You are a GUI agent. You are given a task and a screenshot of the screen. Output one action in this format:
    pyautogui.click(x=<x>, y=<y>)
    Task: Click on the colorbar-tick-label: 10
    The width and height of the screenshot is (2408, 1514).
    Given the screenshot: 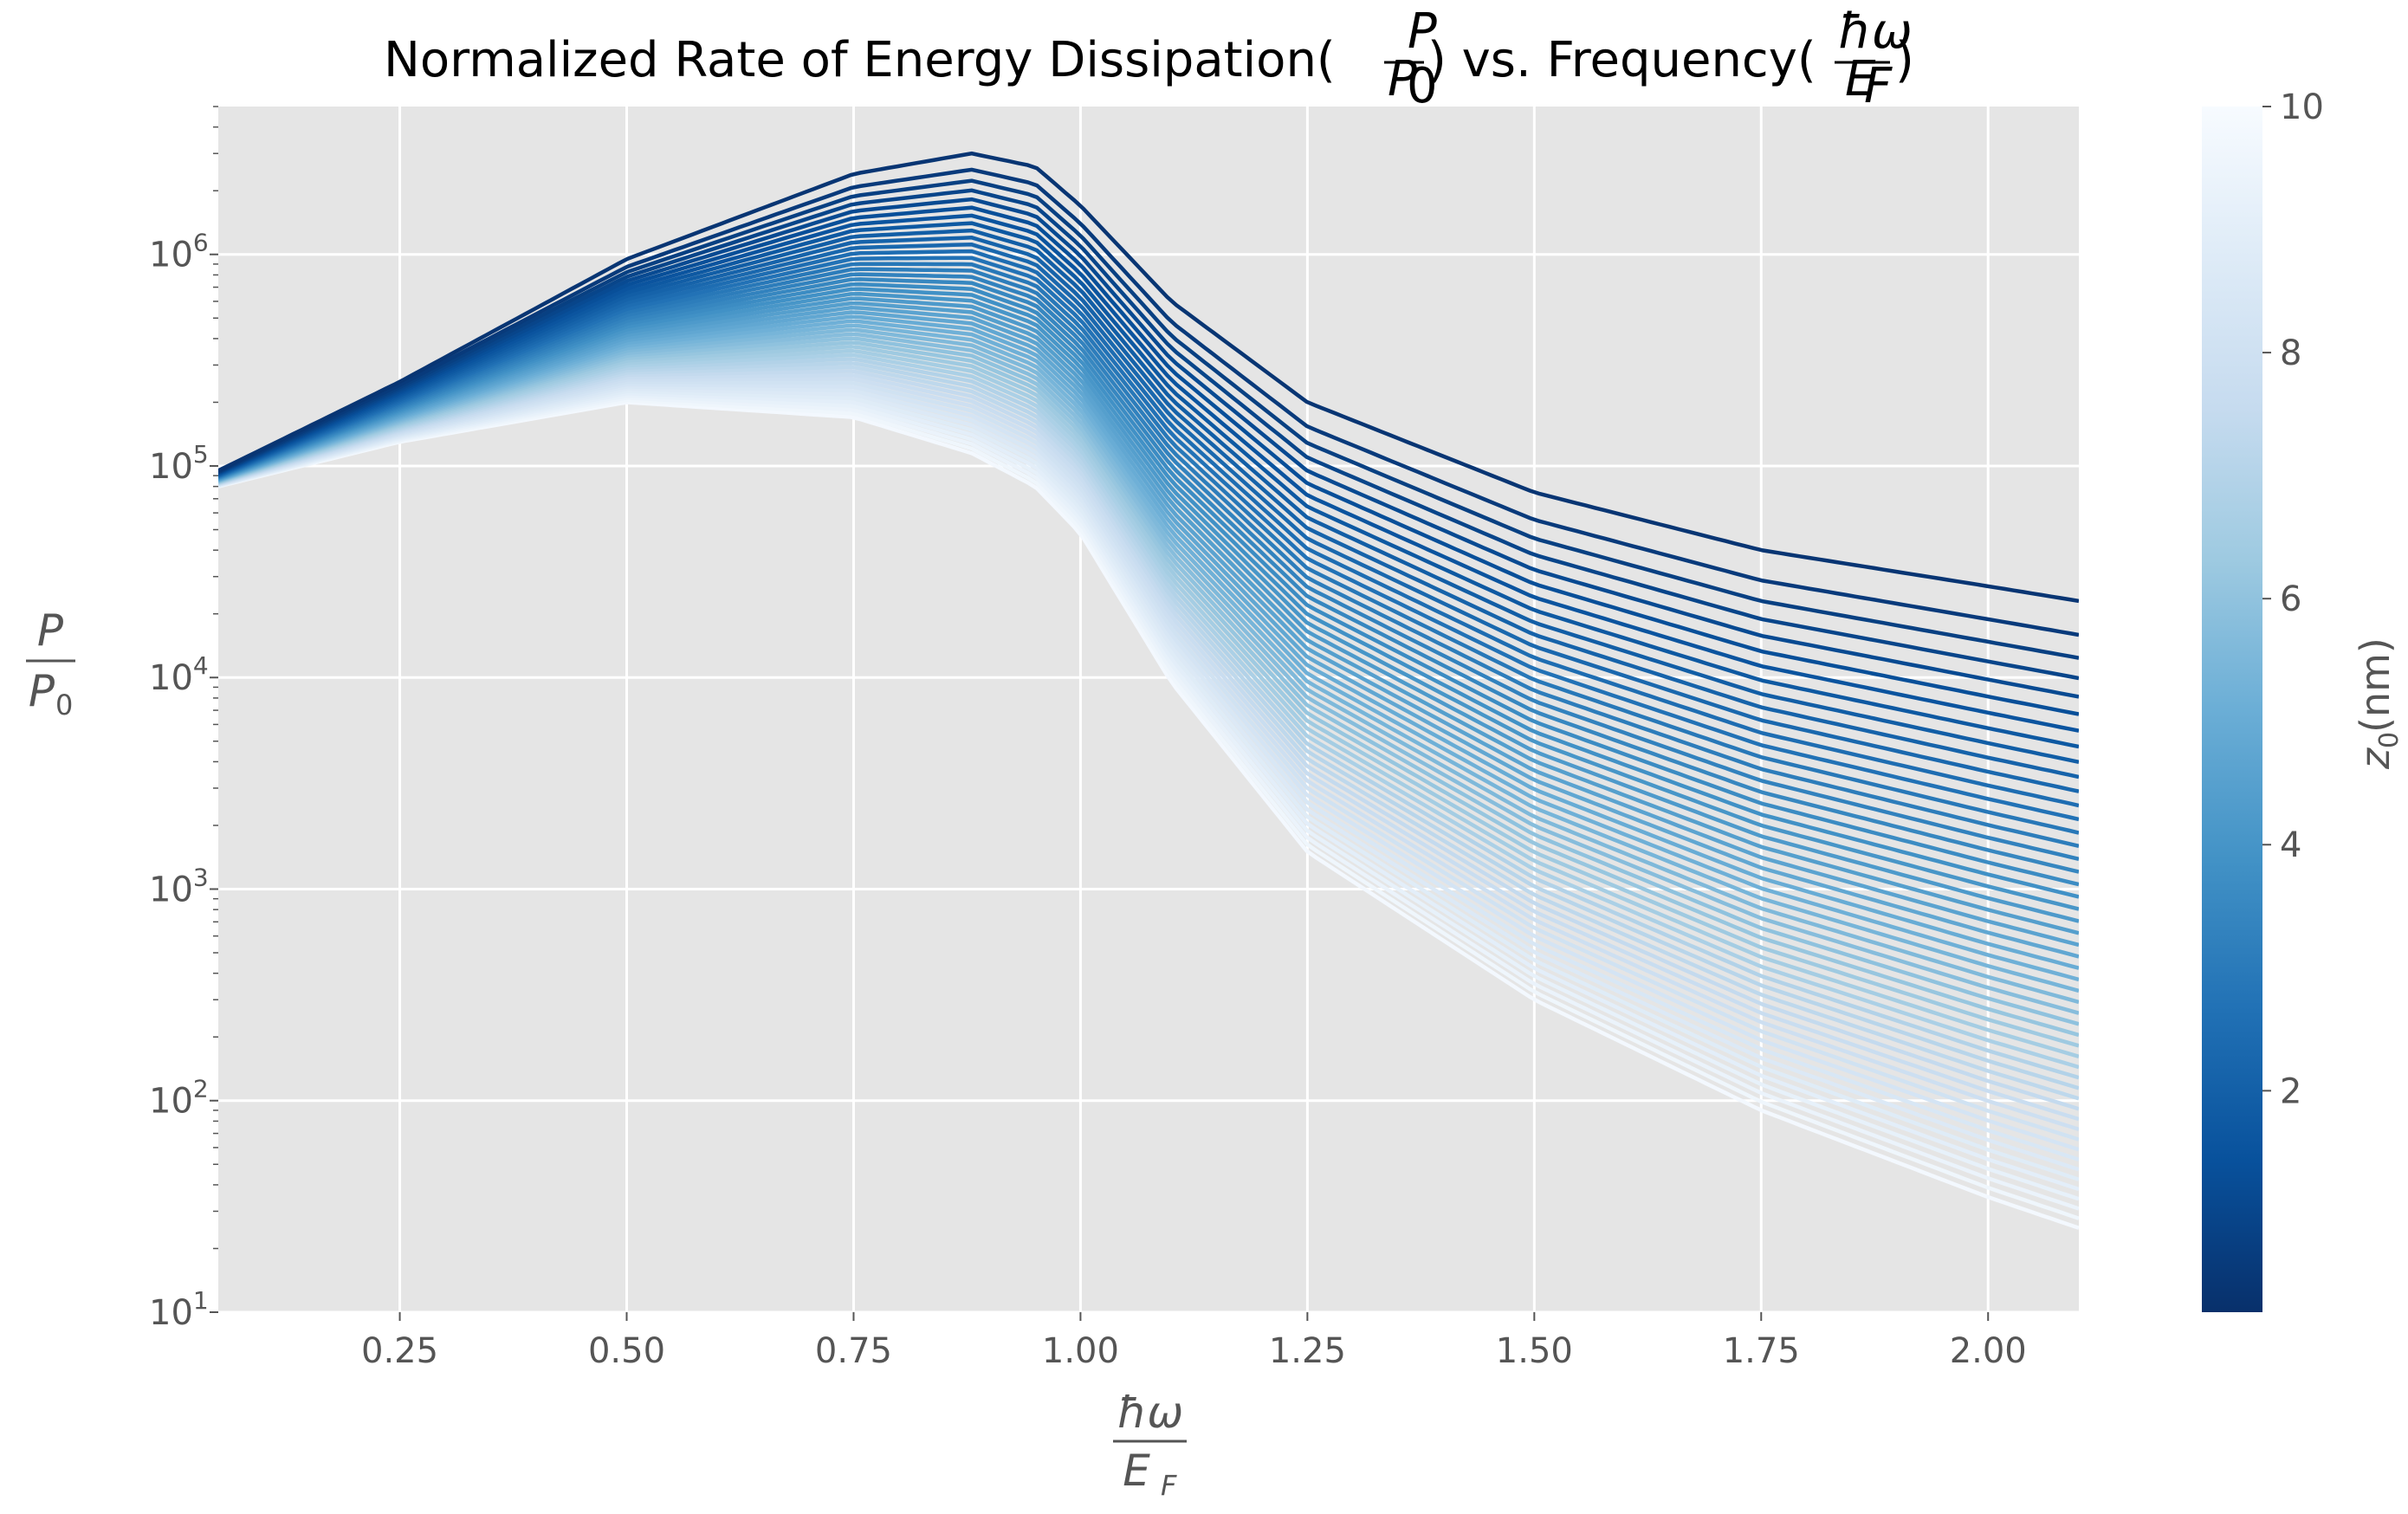 What is the action you would take?
    pyautogui.click(x=2302, y=107)
    